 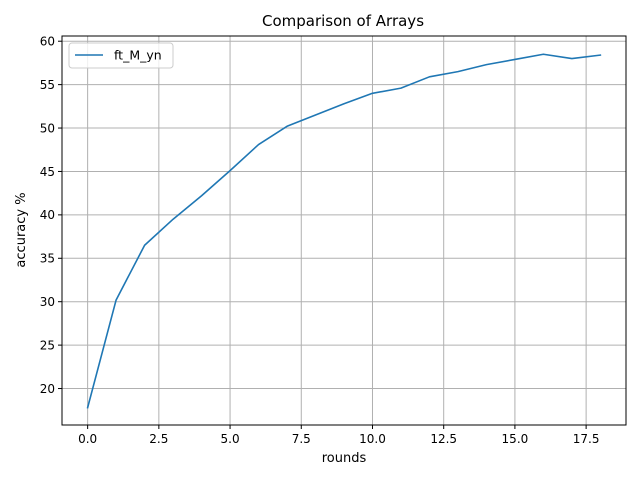 I want to click on x-tick-label: 17.5, so click(x=586, y=439).